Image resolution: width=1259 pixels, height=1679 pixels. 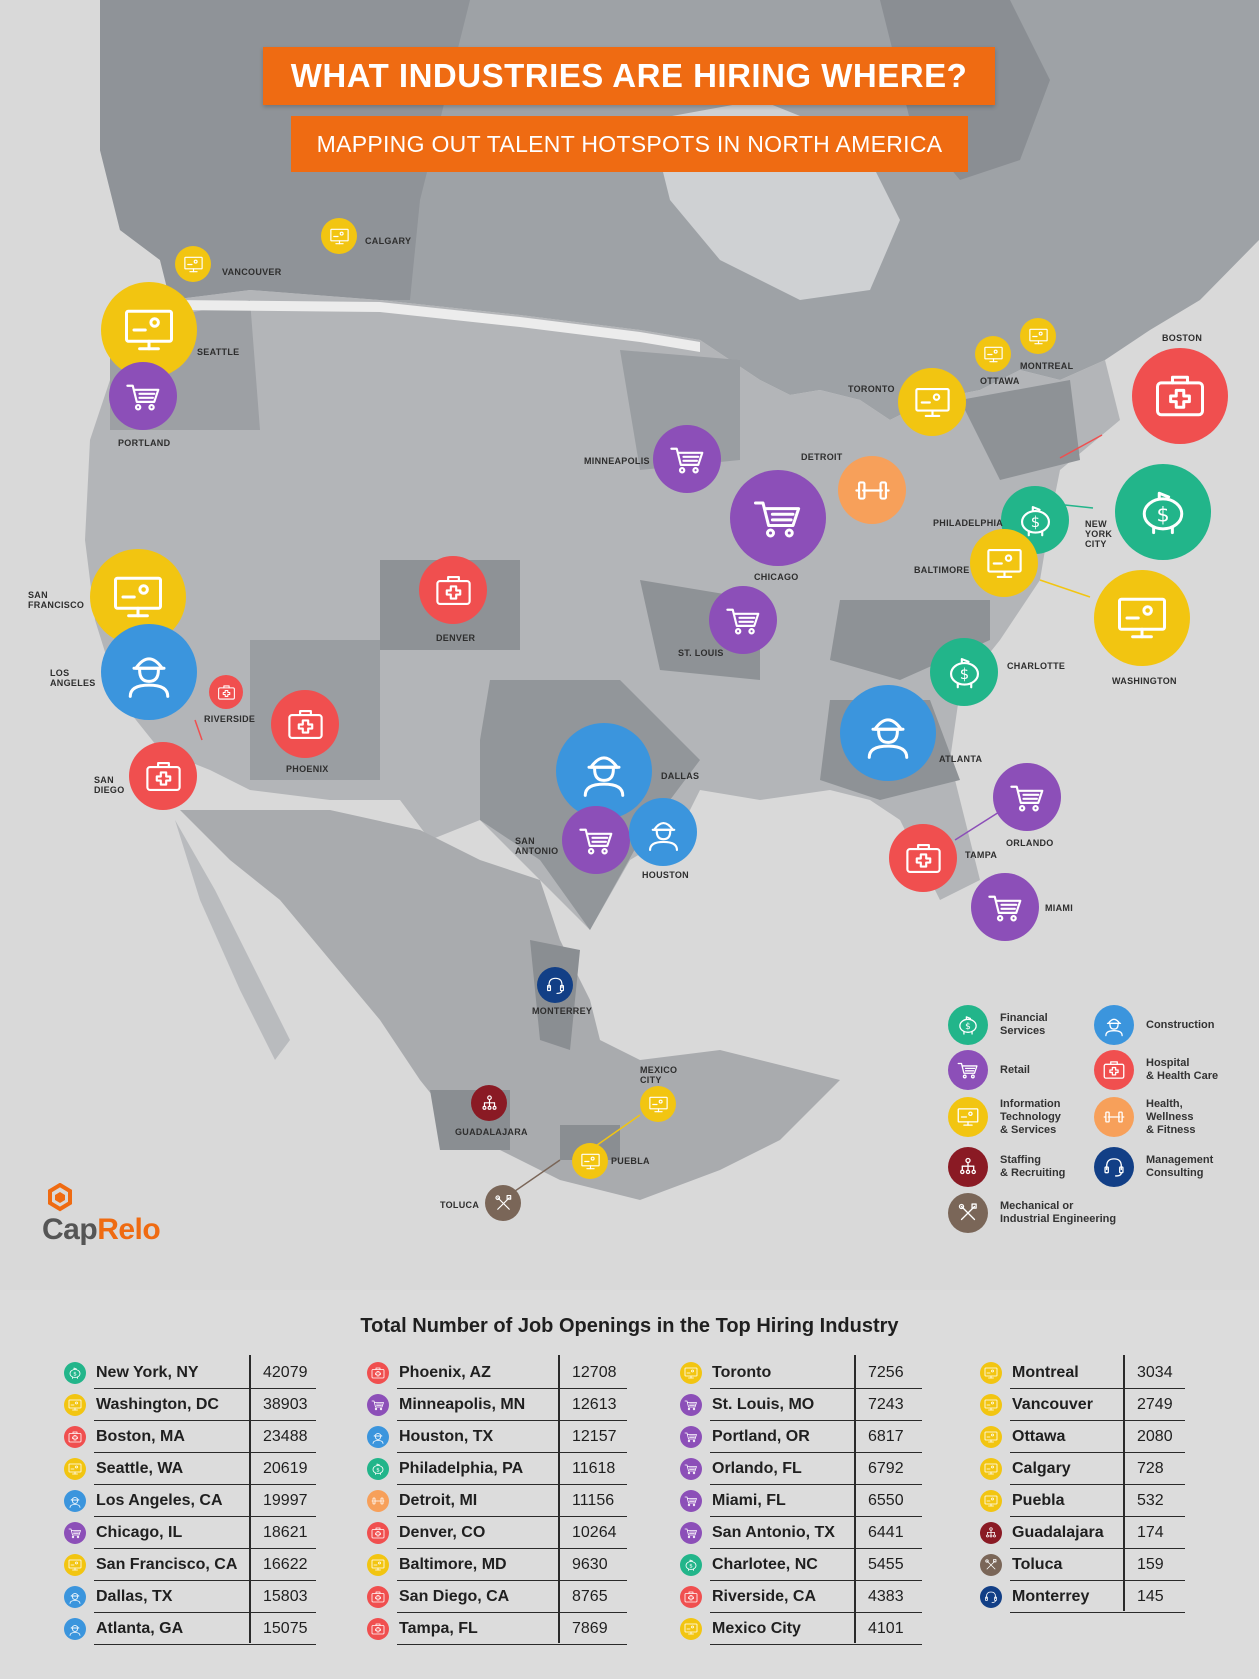 I want to click on marker-chicago, so click(x=778, y=518).